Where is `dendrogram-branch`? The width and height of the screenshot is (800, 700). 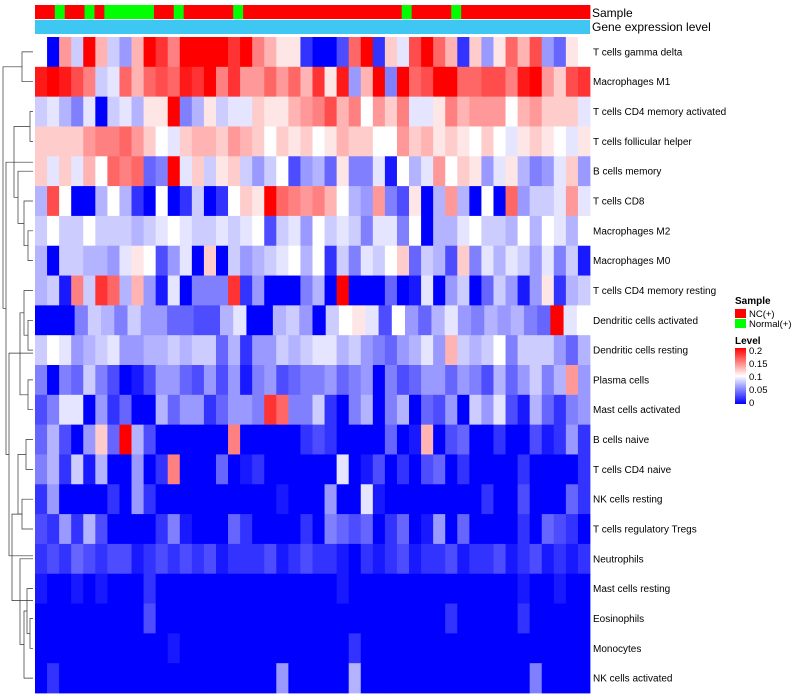
dendrogram-branch is located at coordinates (27, 514).